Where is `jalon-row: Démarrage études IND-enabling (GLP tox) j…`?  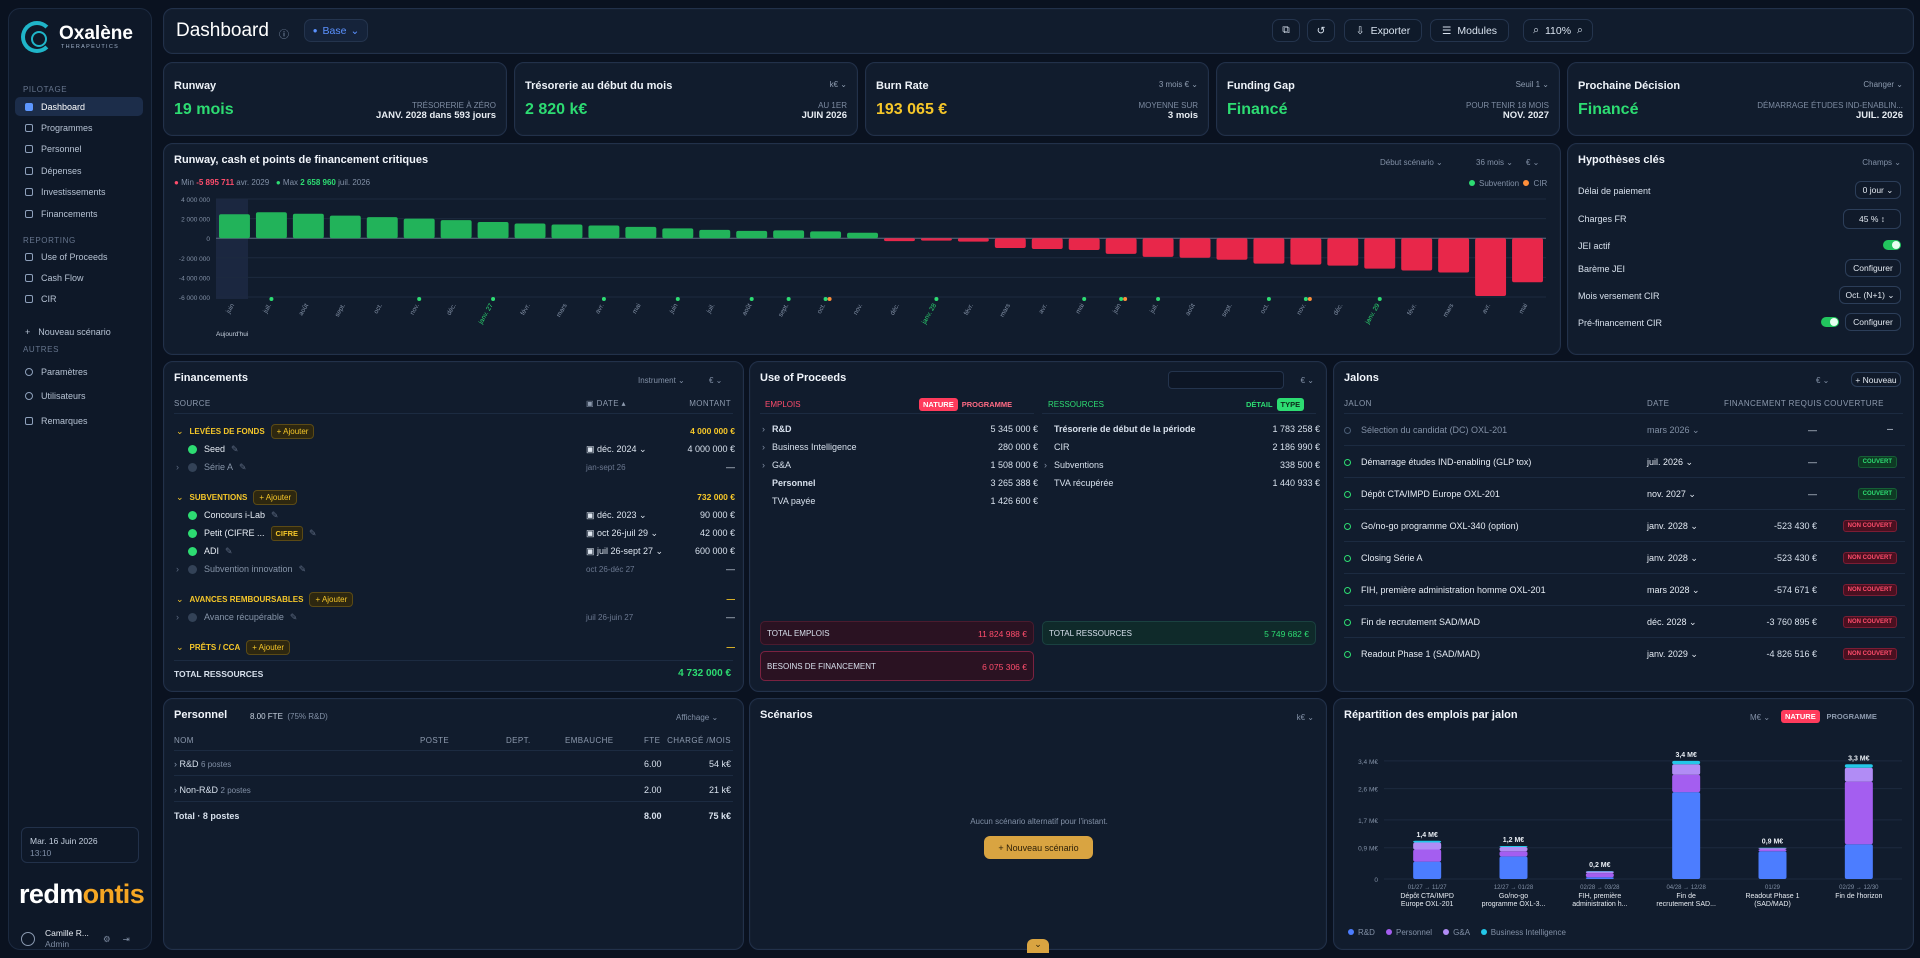 jalon-row: Démarrage études IND-enabling (GLP tox) j… is located at coordinates (1624, 462).